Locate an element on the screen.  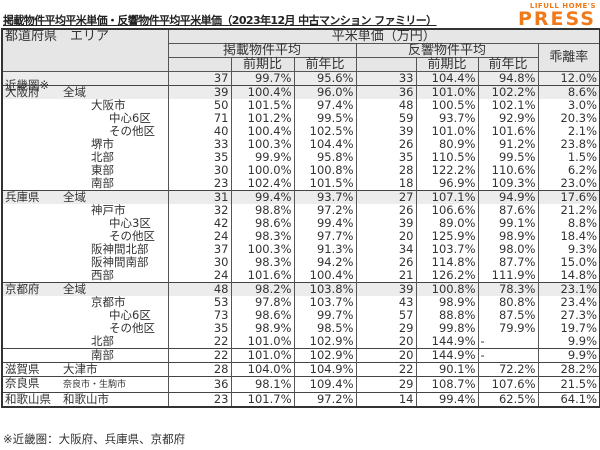
prefecture-label: 和歌山県 is located at coordinates (28, 399).